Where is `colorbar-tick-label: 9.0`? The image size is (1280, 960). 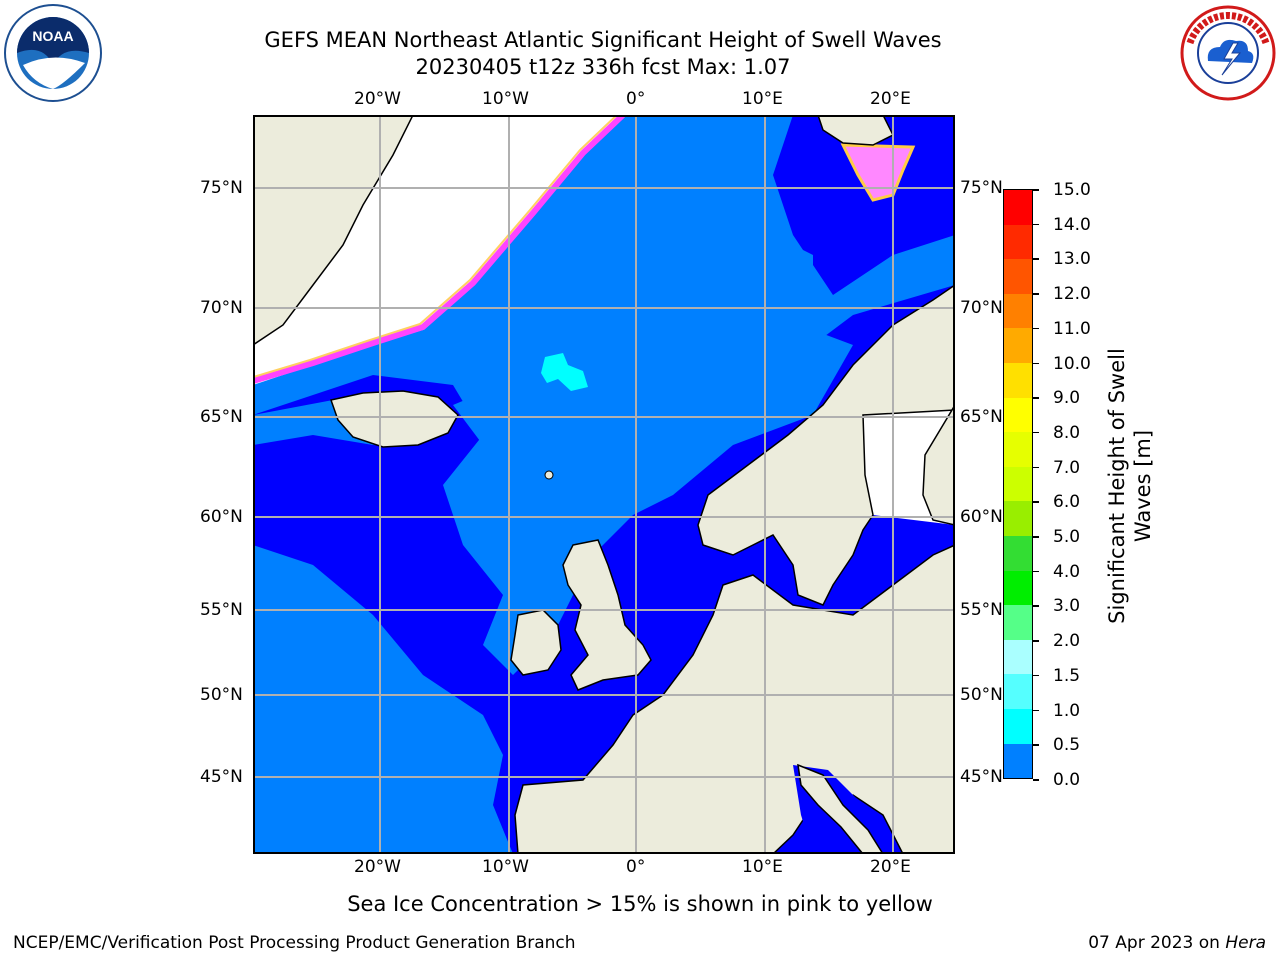 colorbar-tick-label: 9.0 is located at coordinates (1067, 398).